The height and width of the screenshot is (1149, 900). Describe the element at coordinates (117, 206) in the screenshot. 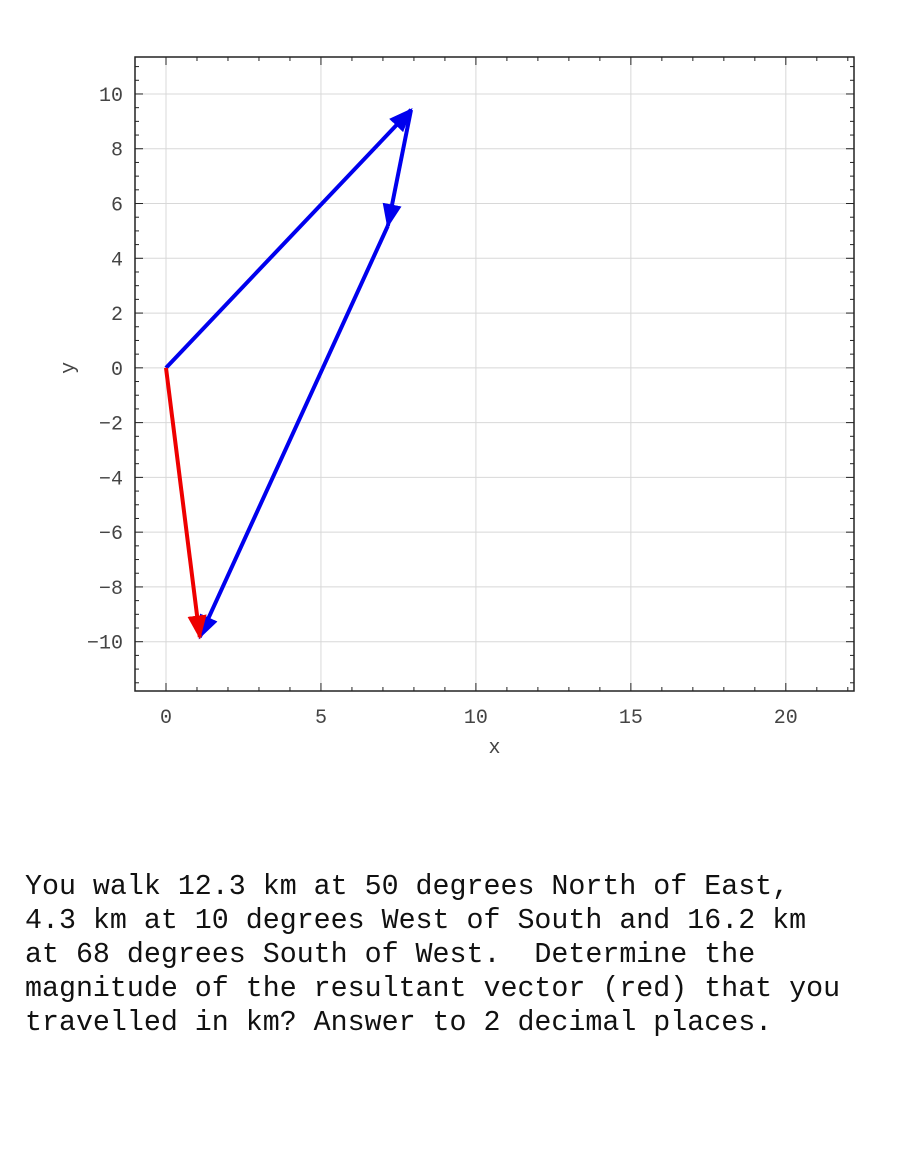

I see `y-tick-label: 6` at that location.